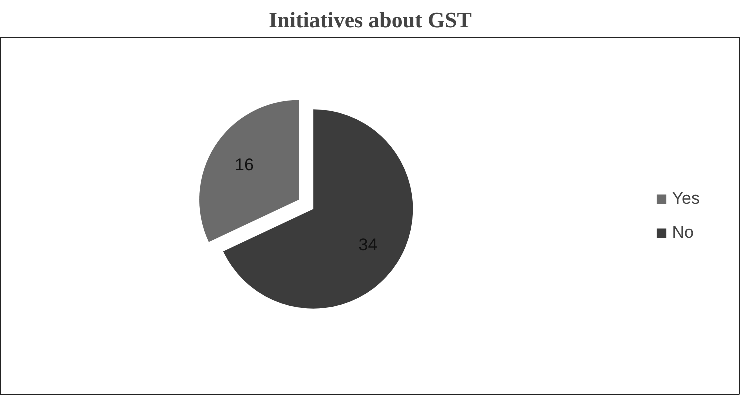 The height and width of the screenshot is (403, 750). What do you see at coordinates (370, 20) in the screenshot?
I see `chart-title: Initiatives about GST` at bounding box center [370, 20].